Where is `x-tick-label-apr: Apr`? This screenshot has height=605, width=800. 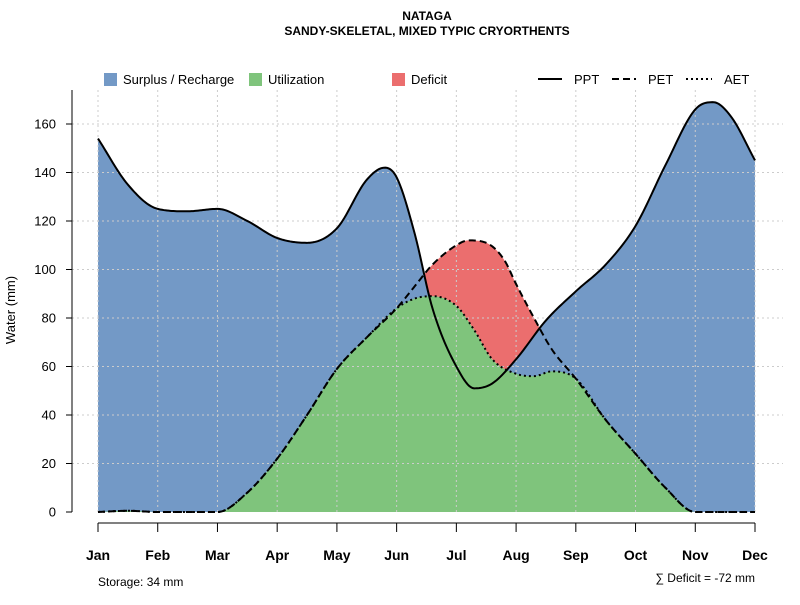
x-tick-label-apr: Apr is located at coordinates (277, 555).